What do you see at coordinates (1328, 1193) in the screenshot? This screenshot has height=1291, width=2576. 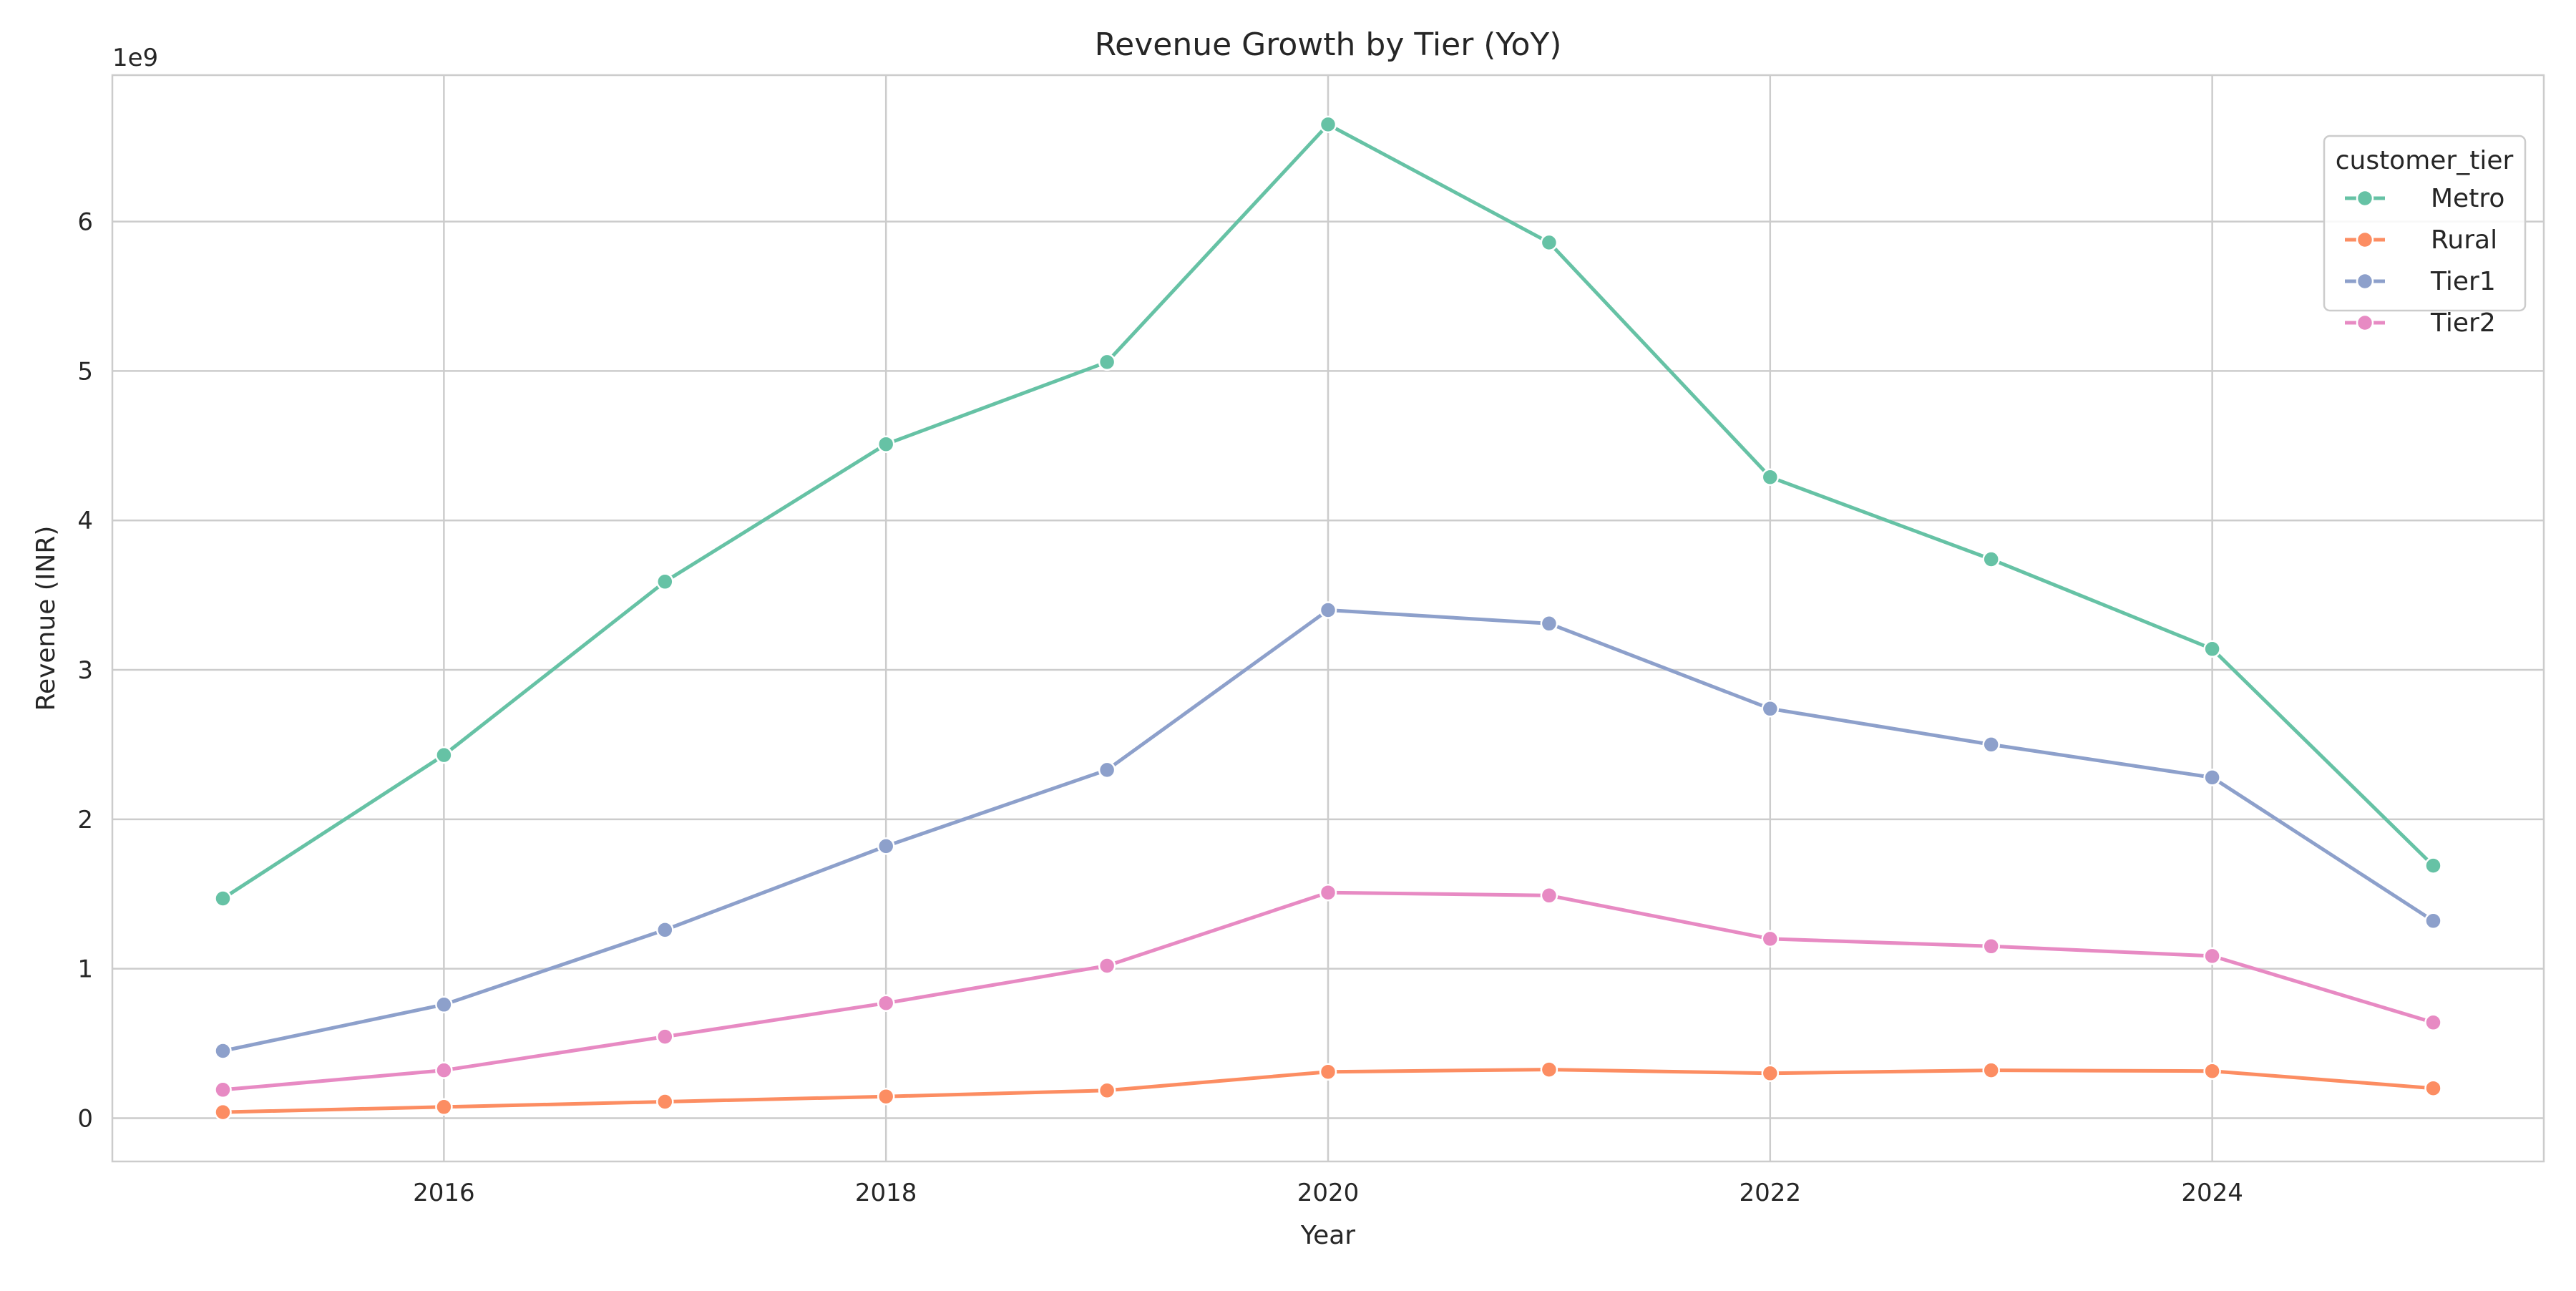 I see `x-tick-label-2020: 2020` at bounding box center [1328, 1193].